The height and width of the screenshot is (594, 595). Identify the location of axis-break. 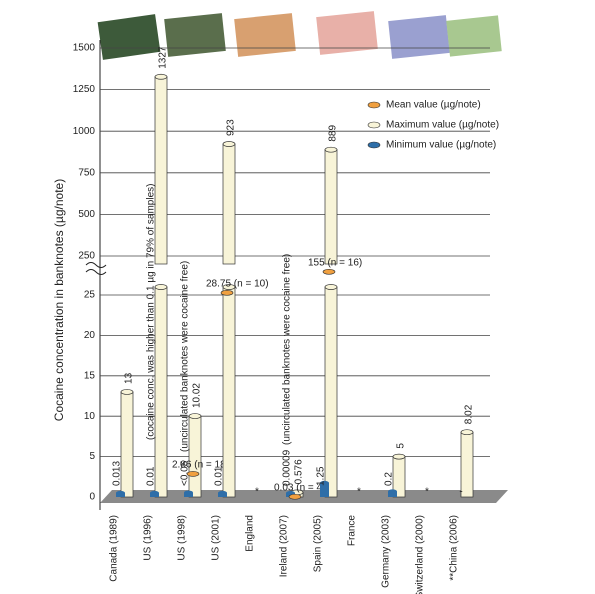
(96, 268).